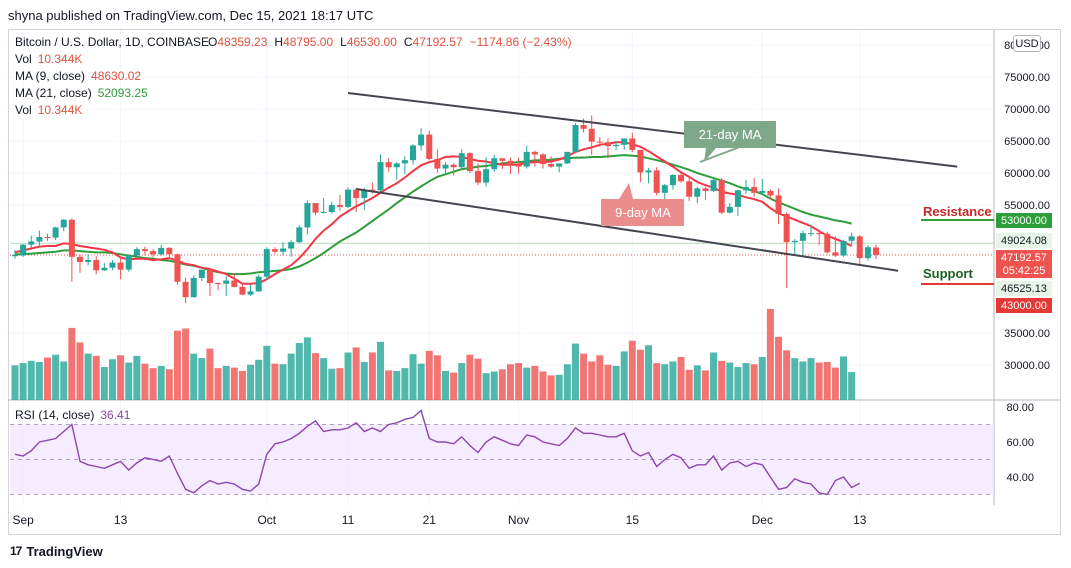  What do you see at coordinates (48, 110) in the screenshot?
I see `legend-row-3: Vol 10.344K` at bounding box center [48, 110].